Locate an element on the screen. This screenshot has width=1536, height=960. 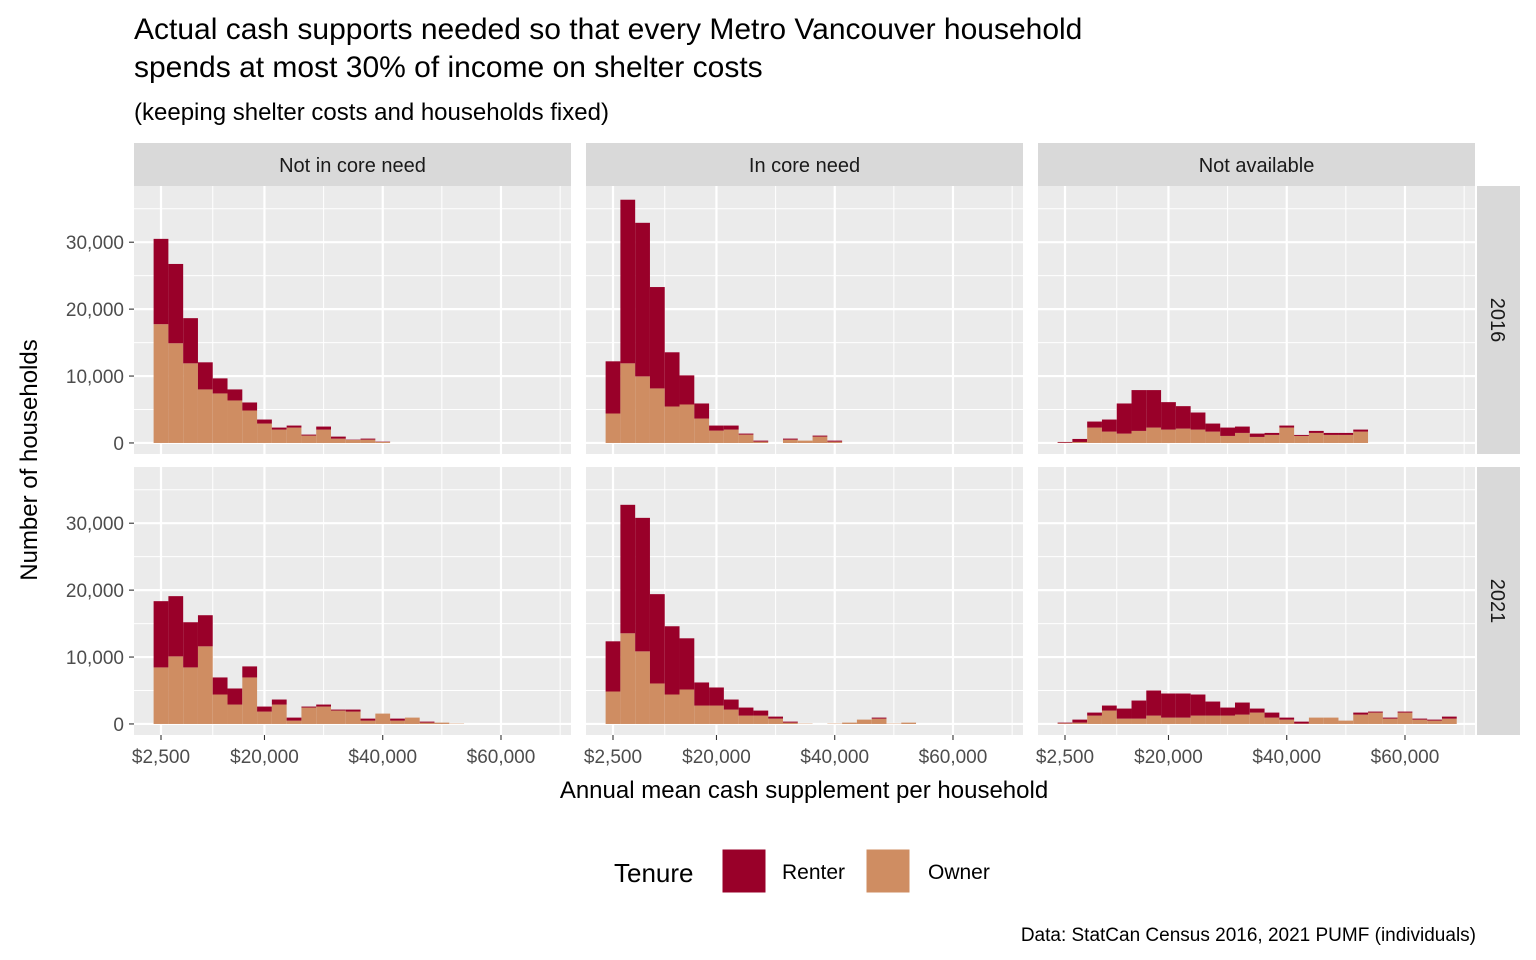
facet-strip-label: Not available is located at coordinates (1257, 166).